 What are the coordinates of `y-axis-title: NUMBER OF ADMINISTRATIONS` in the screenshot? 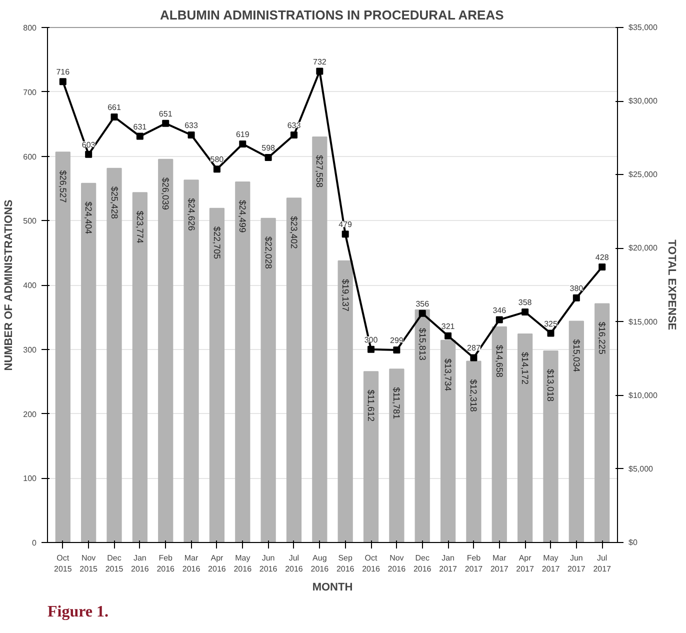 It's located at (9, 285).